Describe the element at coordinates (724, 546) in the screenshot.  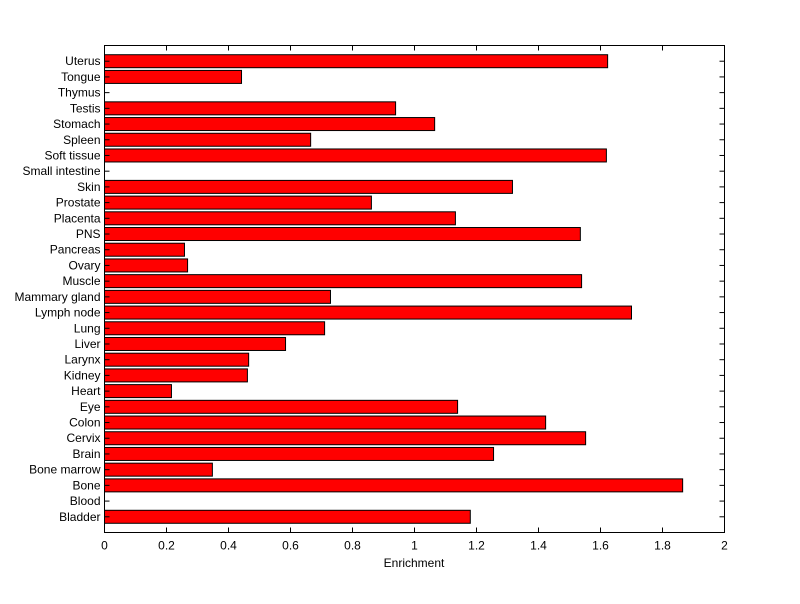
I see `x-tick-label: 2` at that location.